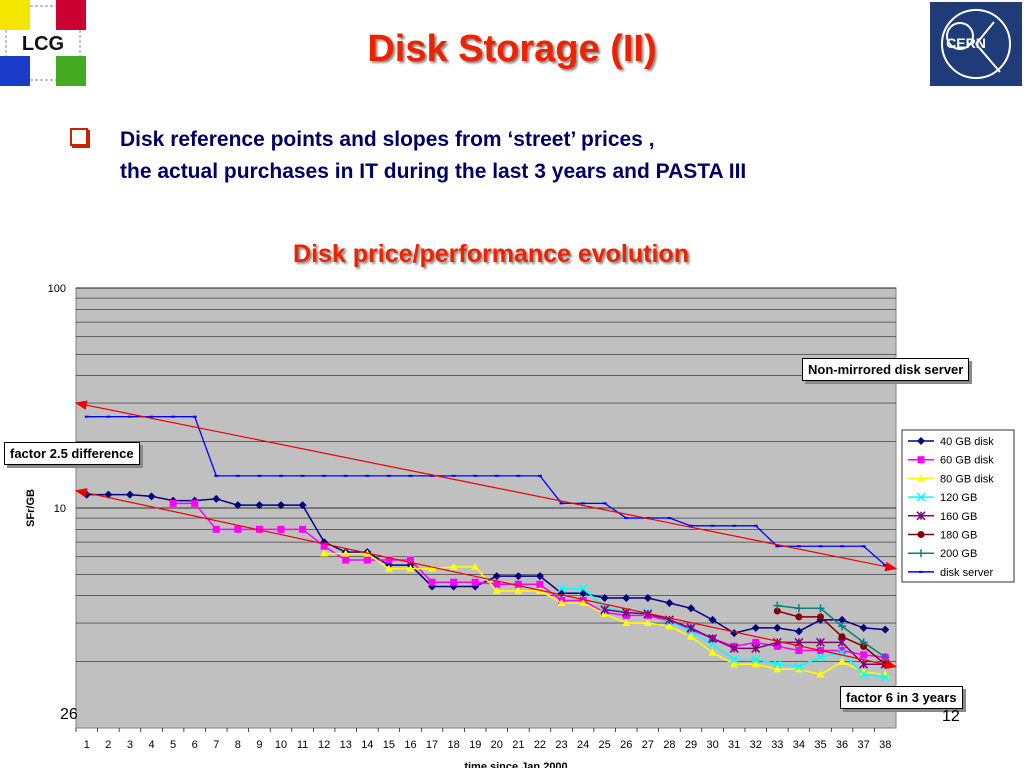 The image size is (1024, 768). What do you see at coordinates (72, 453) in the screenshot?
I see `annotation-factor-2-5: factor 2.5 difference` at bounding box center [72, 453].